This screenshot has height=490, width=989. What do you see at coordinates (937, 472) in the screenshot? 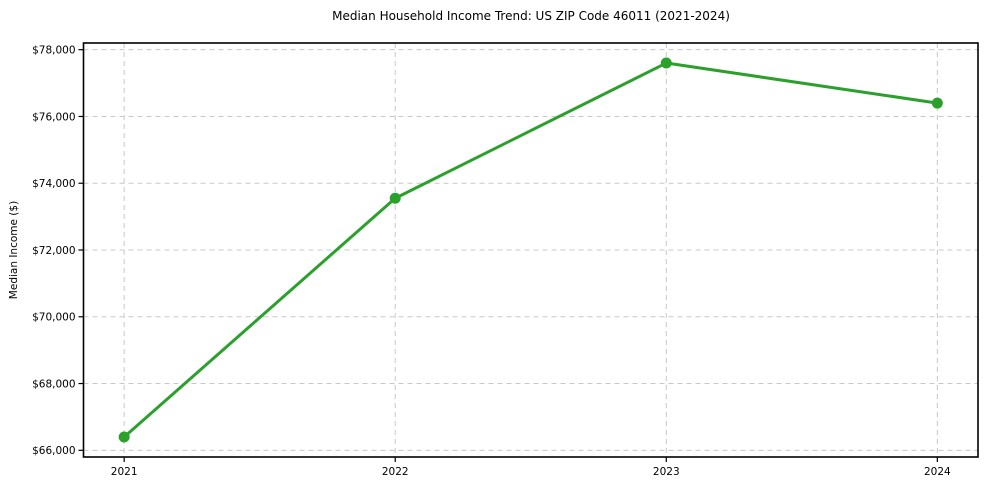
I see `x-tick-label: 2024` at bounding box center [937, 472].